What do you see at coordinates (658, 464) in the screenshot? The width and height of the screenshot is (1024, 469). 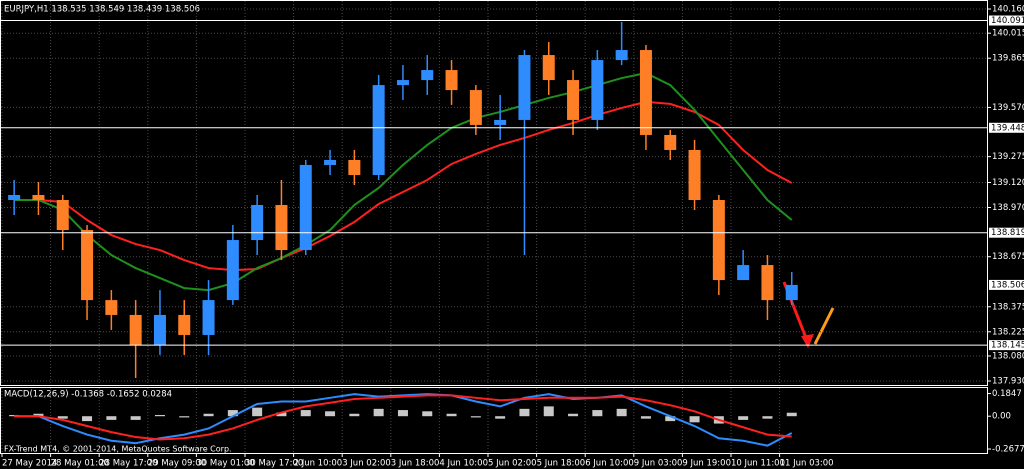 I see `x-tick-label: 9 Jun 03:00` at bounding box center [658, 464].